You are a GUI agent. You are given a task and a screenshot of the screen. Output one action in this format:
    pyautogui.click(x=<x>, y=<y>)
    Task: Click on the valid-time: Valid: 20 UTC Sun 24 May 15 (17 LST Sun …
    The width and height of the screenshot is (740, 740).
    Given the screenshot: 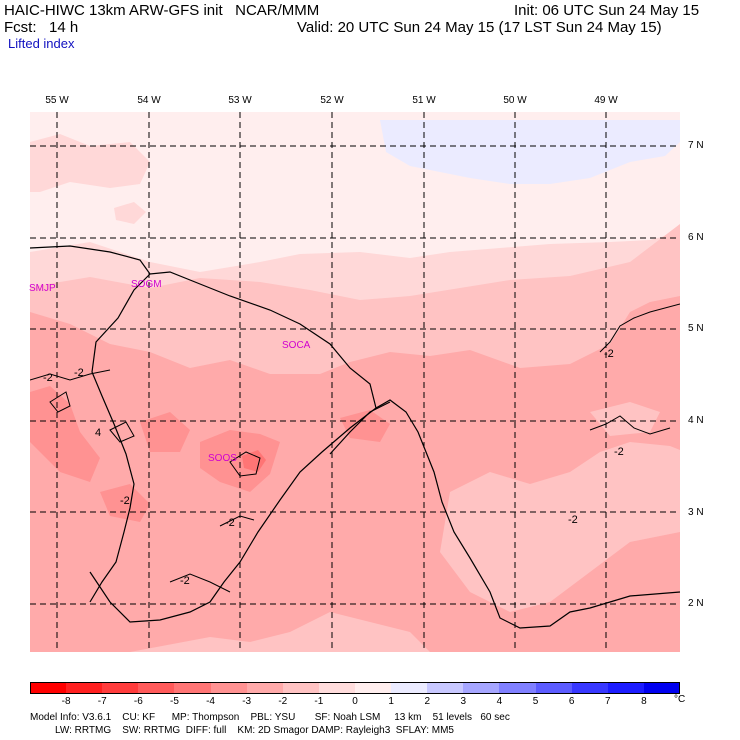 What is the action you would take?
    pyautogui.click(x=479, y=27)
    